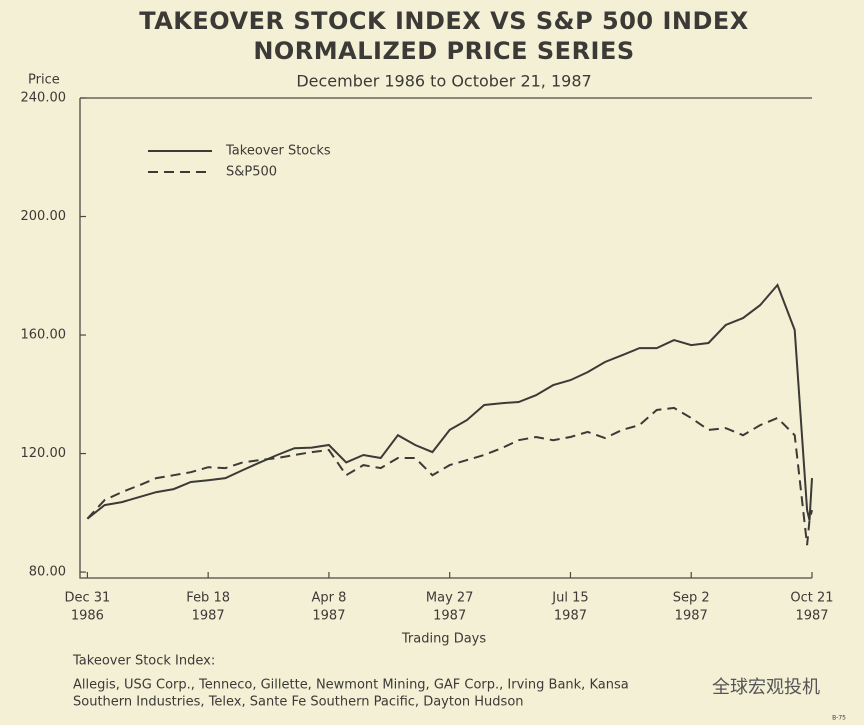 The width and height of the screenshot is (864, 725). I want to click on x-tick-label: Oct 21, so click(811, 598).